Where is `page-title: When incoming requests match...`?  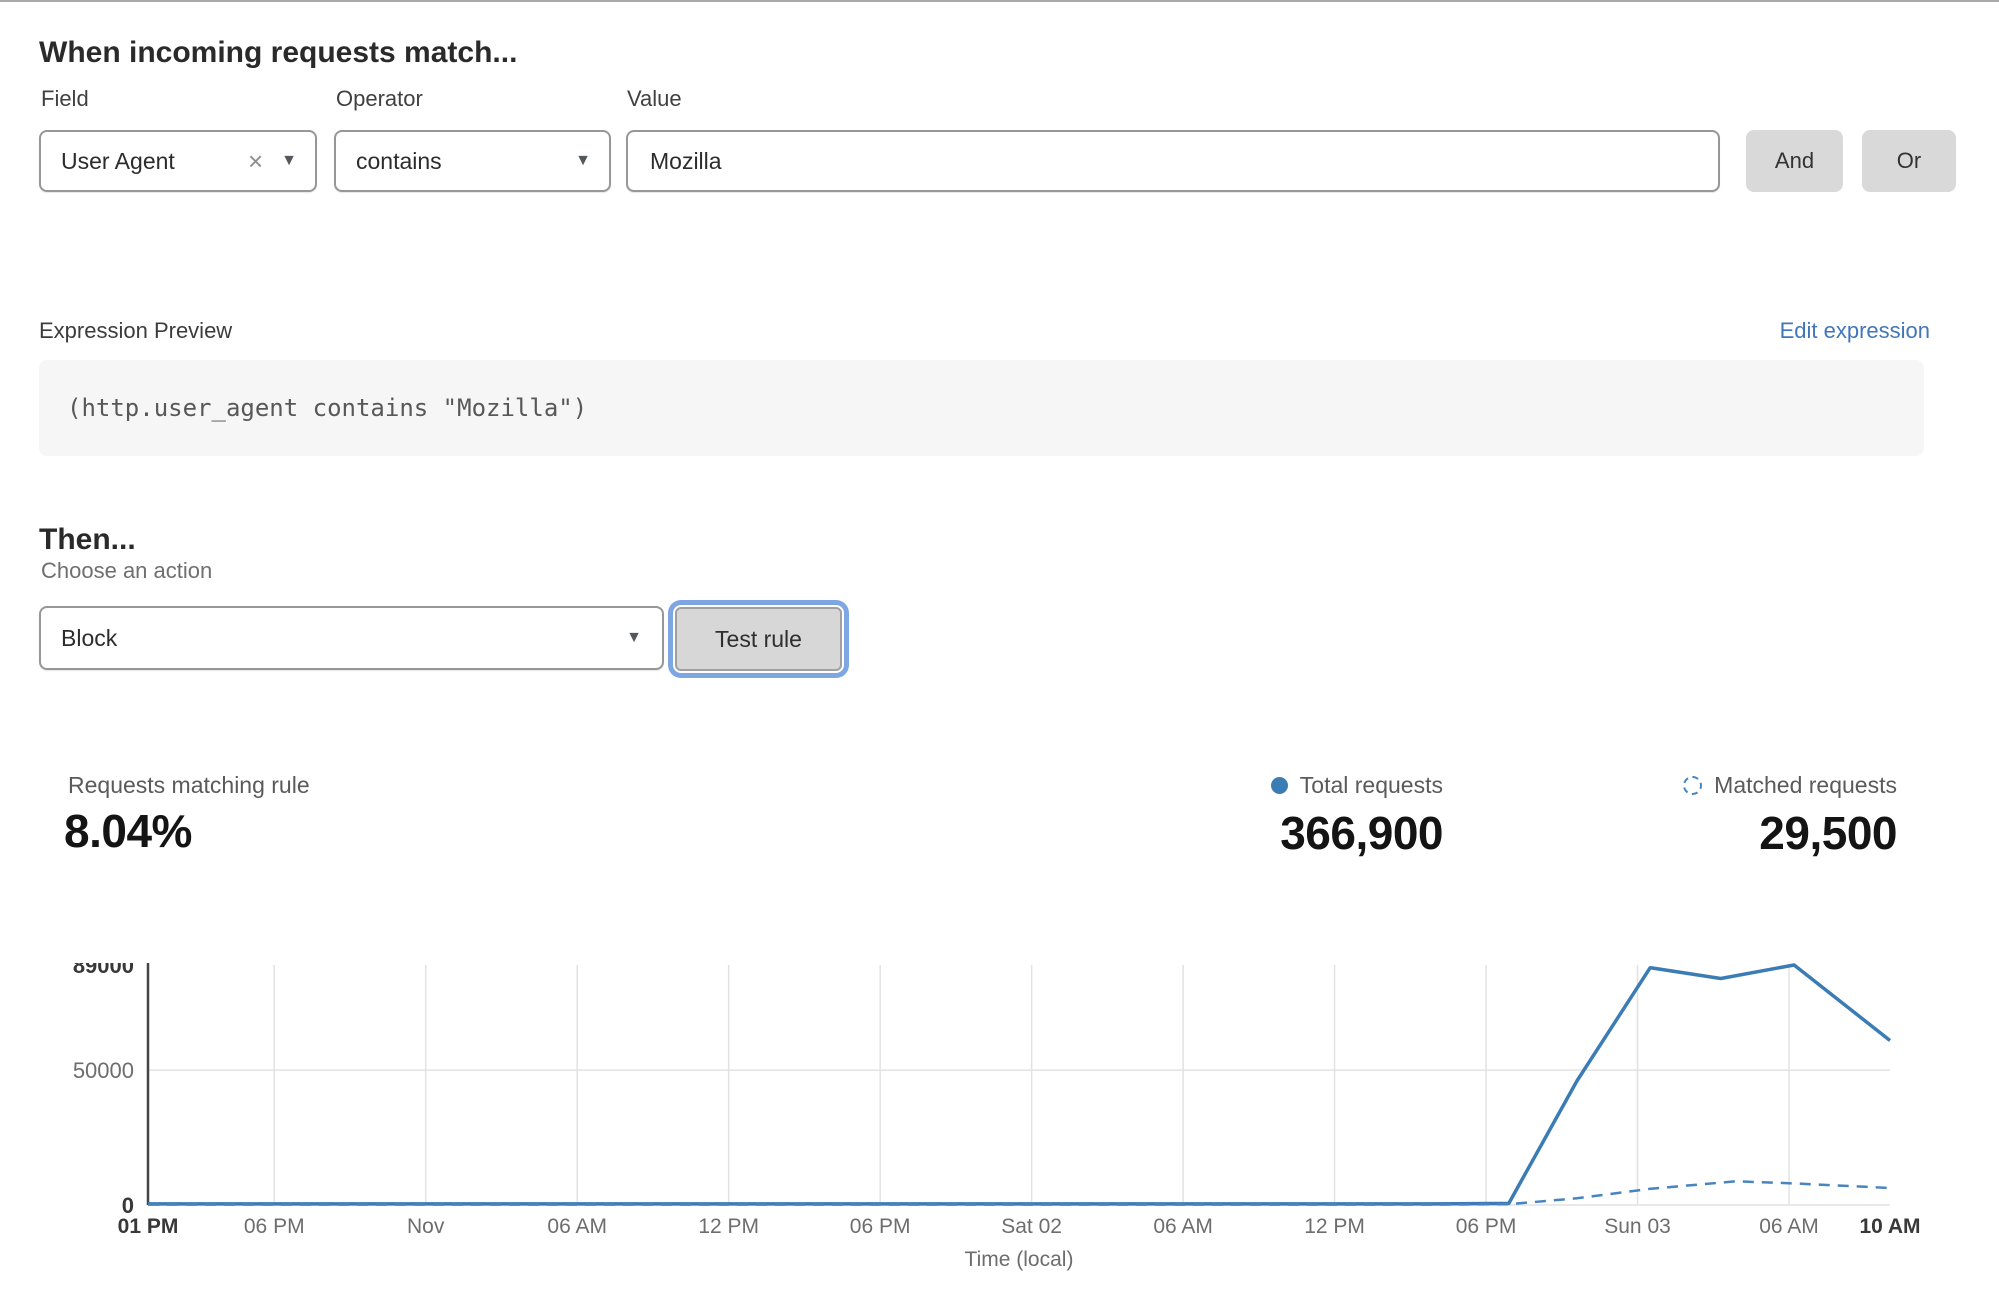 page-title: When incoming requests match... is located at coordinates (278, 53).